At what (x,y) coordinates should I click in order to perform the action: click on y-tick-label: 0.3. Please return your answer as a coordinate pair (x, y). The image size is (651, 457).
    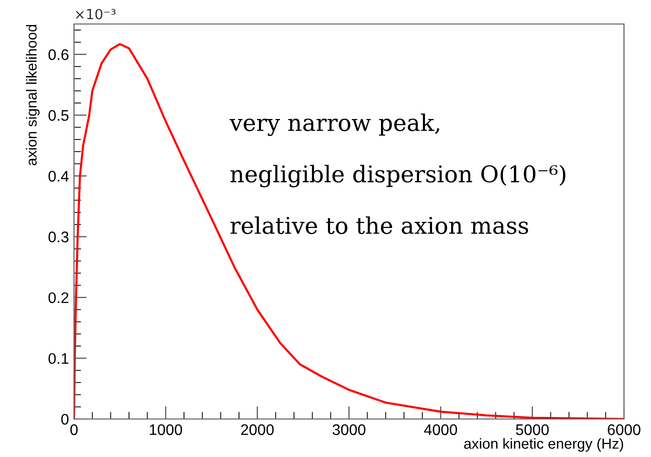
    Looking at the image, I should click on (58, 237).